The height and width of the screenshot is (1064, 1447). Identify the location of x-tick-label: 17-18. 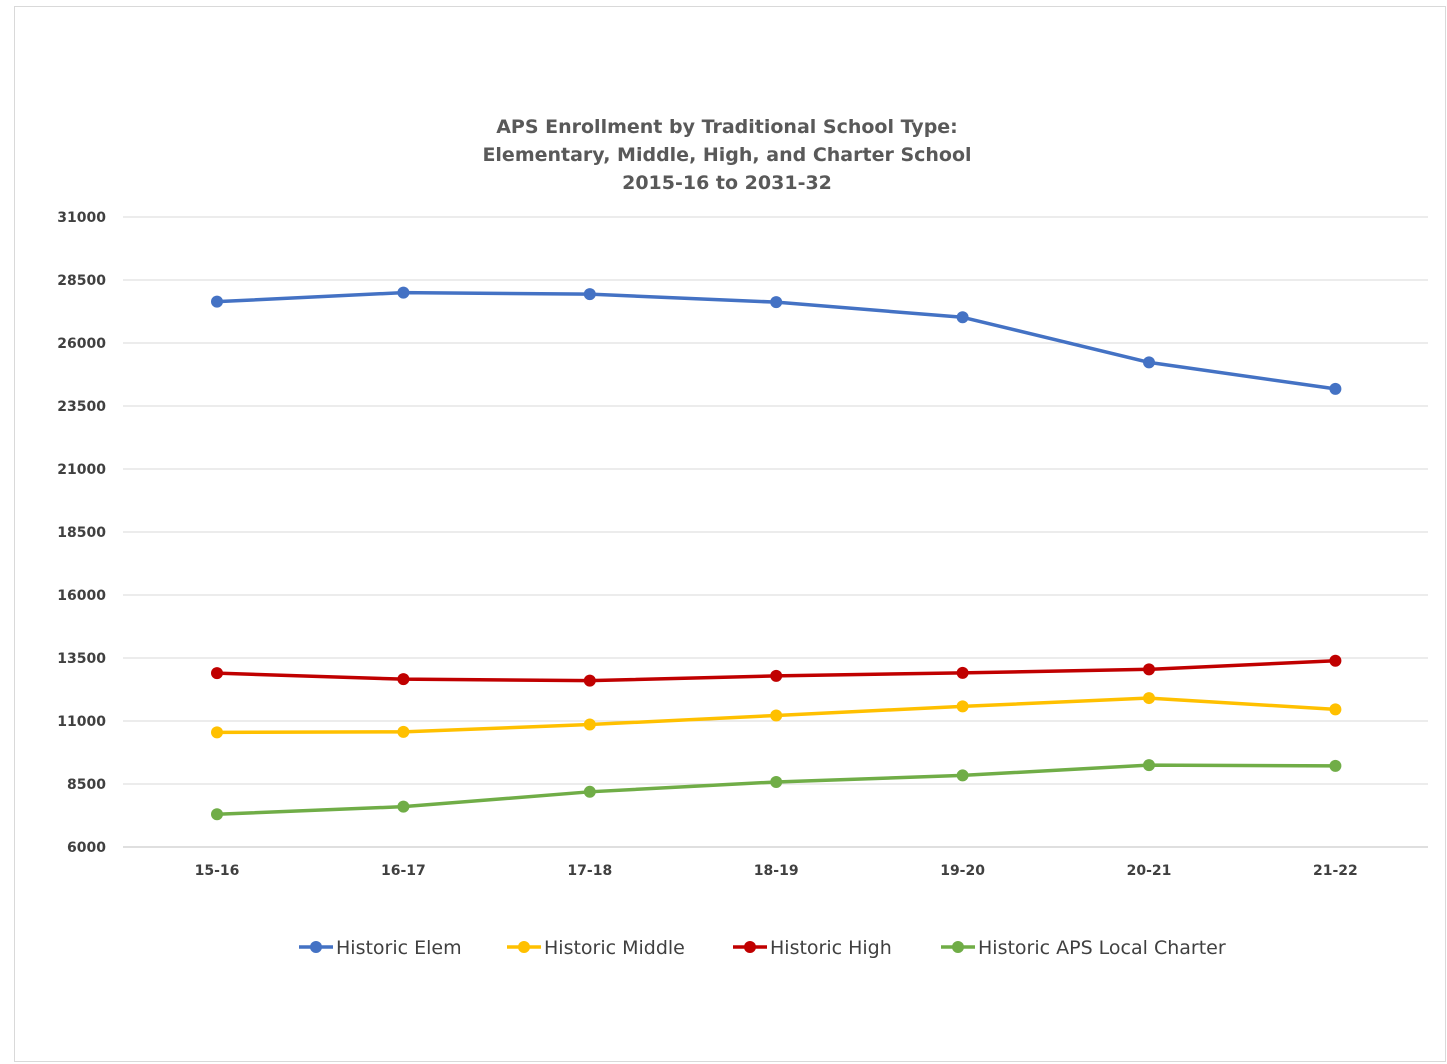
(589, 871).